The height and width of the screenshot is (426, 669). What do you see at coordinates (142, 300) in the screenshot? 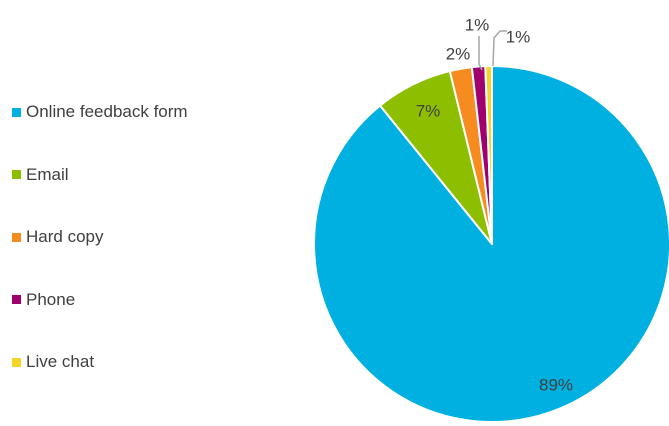
I see `legend-item-phone: Phone` at bounding box center [142, 300].